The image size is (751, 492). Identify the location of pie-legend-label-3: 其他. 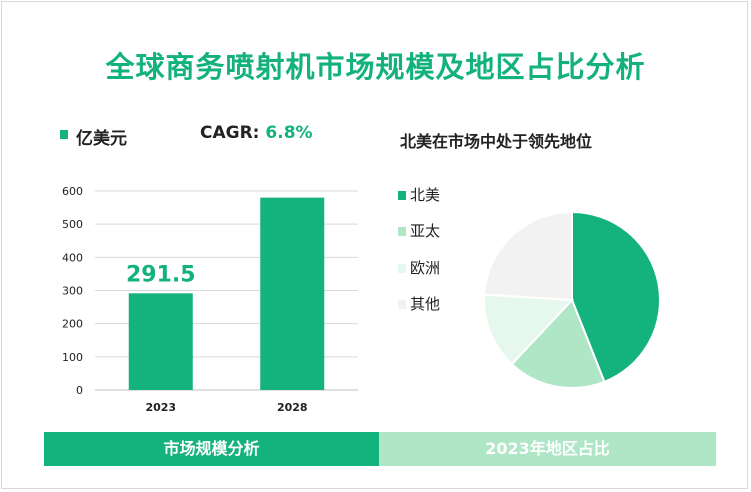
(425, 304).